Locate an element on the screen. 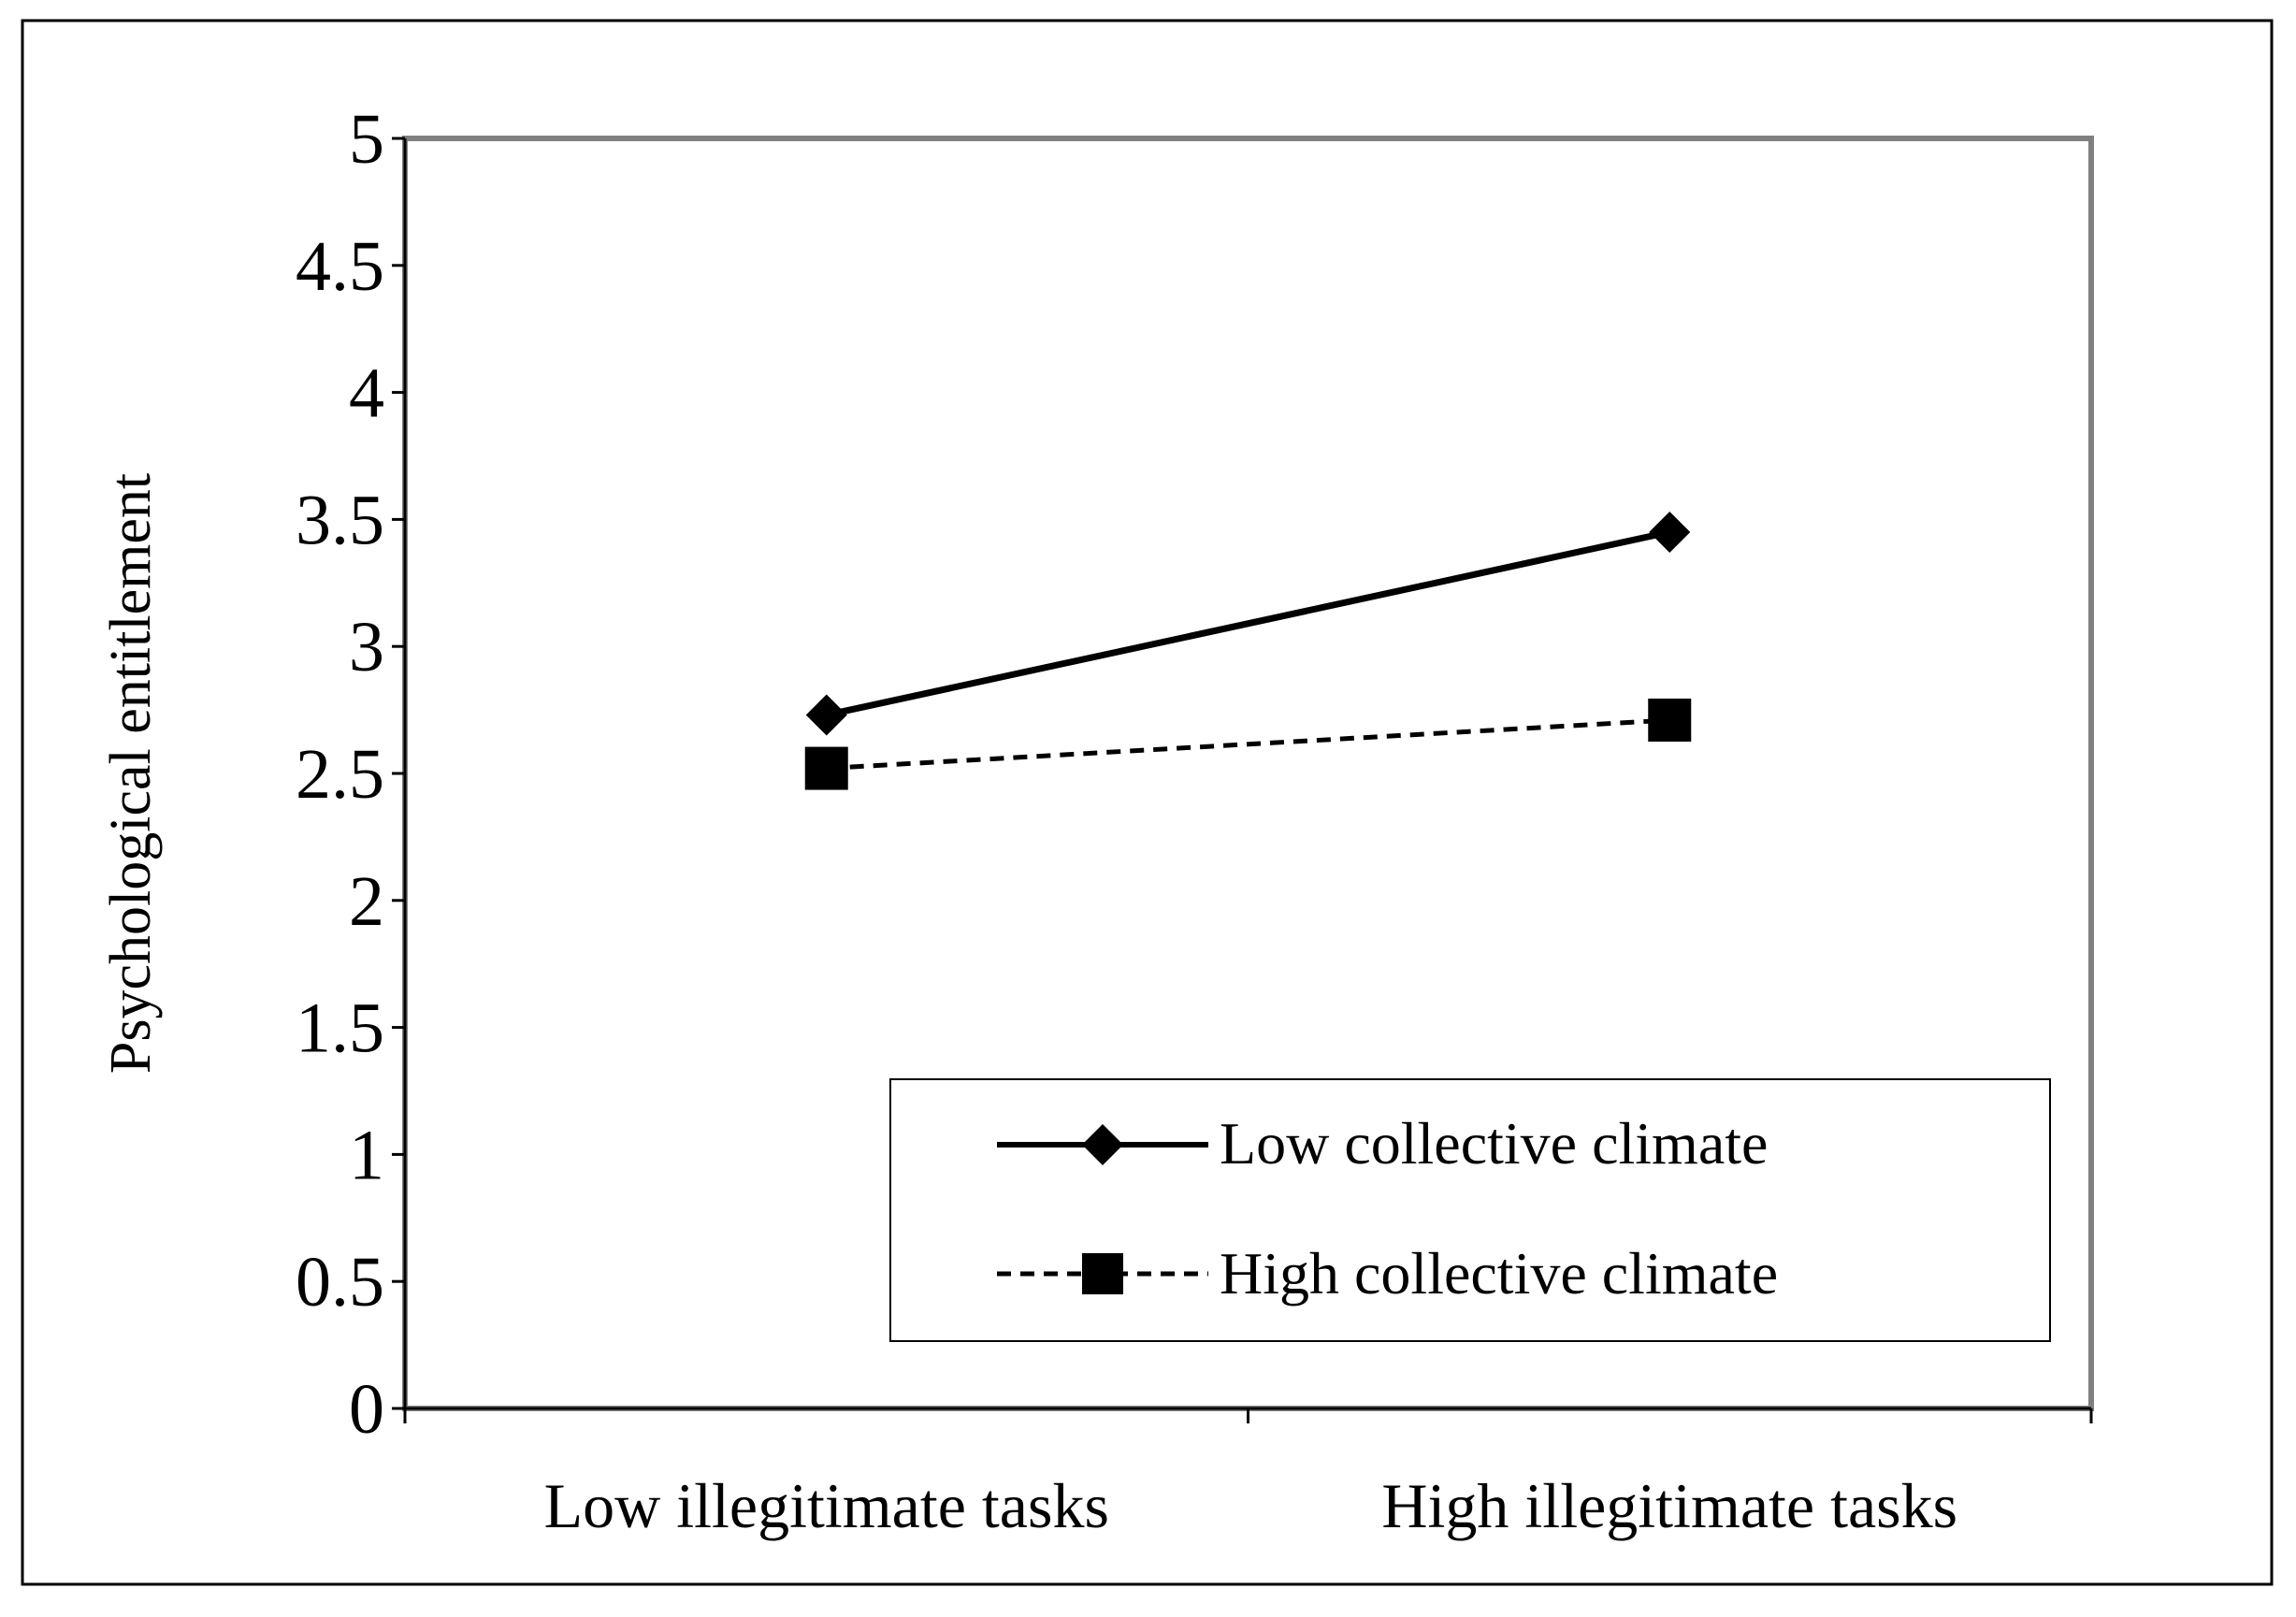 The width and height of the screenshot is (2296, 1617). y-tick-label: 1.5 is located at coordinates (340, 1029).